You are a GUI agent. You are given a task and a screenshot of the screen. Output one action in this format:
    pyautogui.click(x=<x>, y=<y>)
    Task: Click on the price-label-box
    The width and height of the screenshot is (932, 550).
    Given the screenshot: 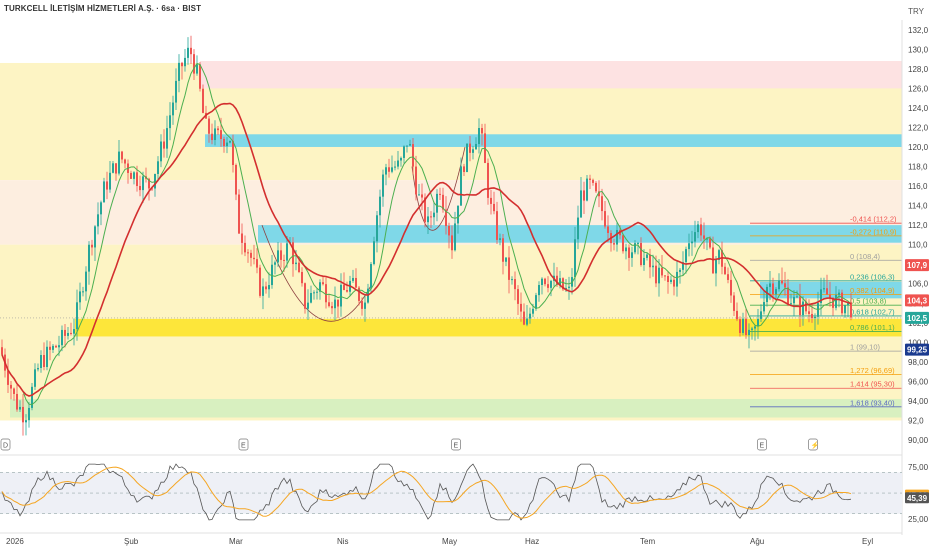 What is the action you would take?
    pyautogui.click(x=917, y=300)
    